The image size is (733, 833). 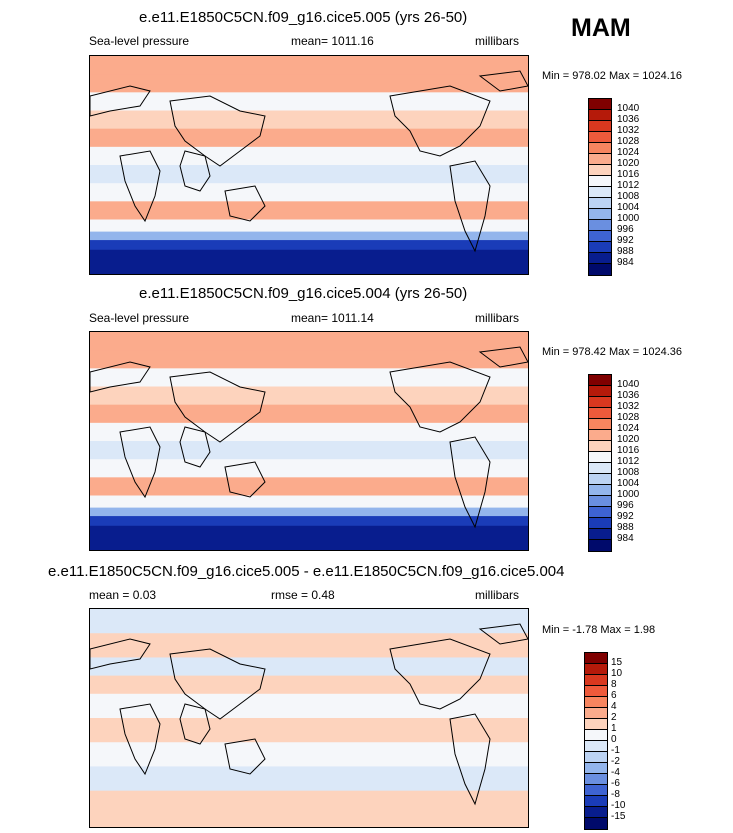 What do you see at coordinates (618, 816) in the screenshot?
I see `colorbar-tick-label: -15` at bounding box center [618, 816].